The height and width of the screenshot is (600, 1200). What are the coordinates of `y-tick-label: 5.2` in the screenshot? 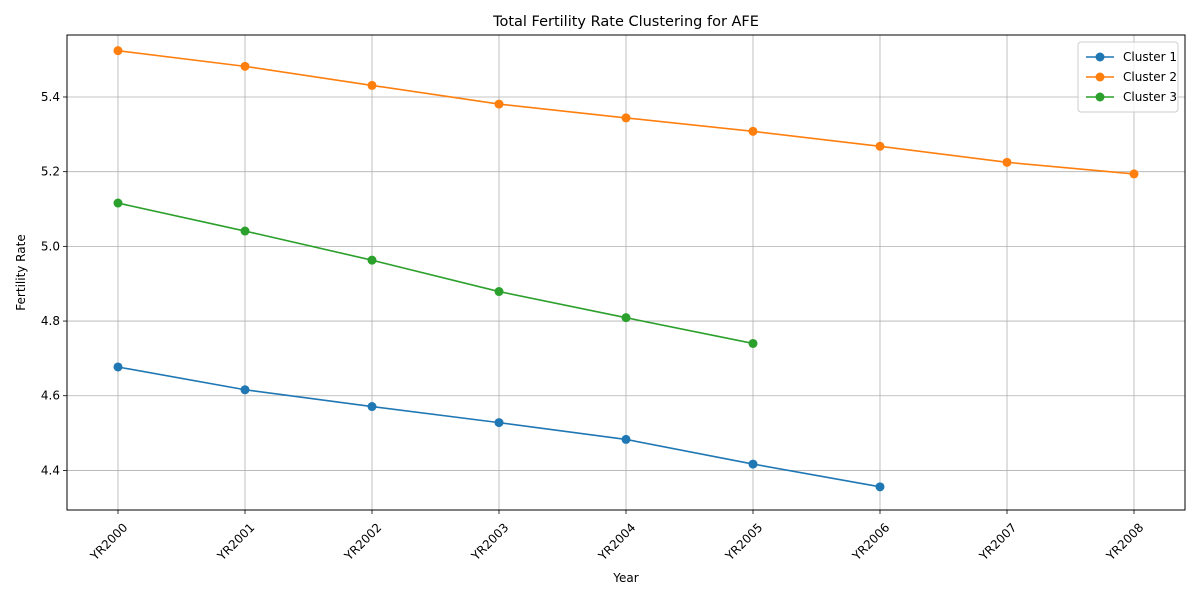 It's located at (50, 172).